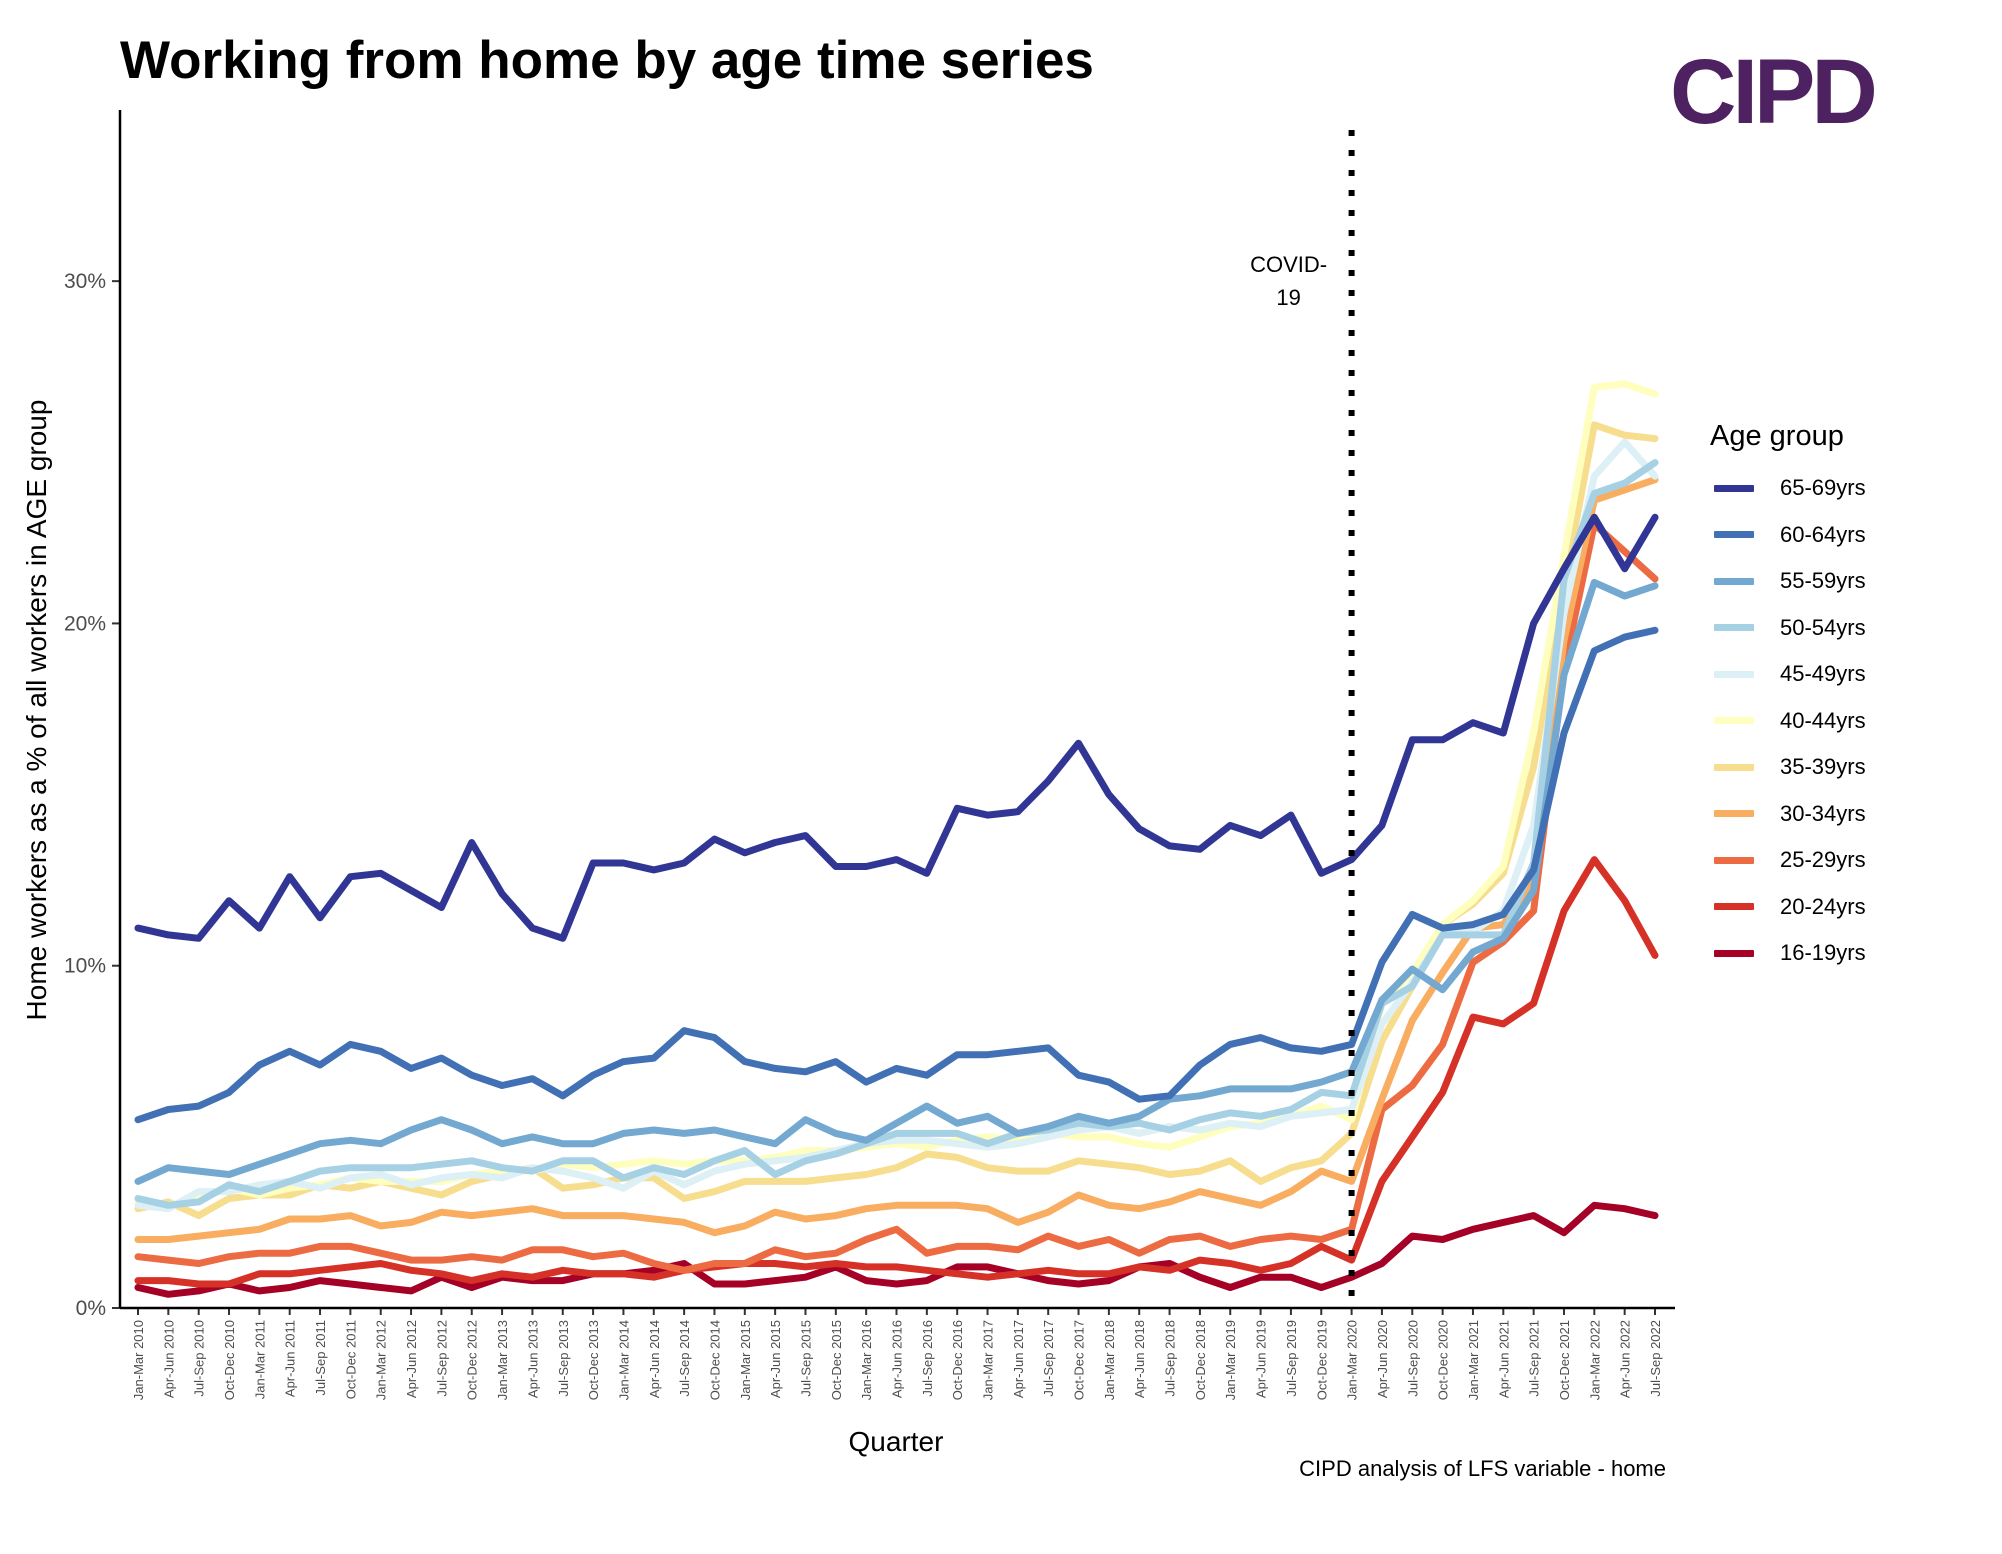 This screenshot has width=2002, height=1554. What do you see at coordinates (563, 1358) in the screenshot?
I see `x-tick-label: Jul-Sep 2013` at bounding box center [563, 1358].